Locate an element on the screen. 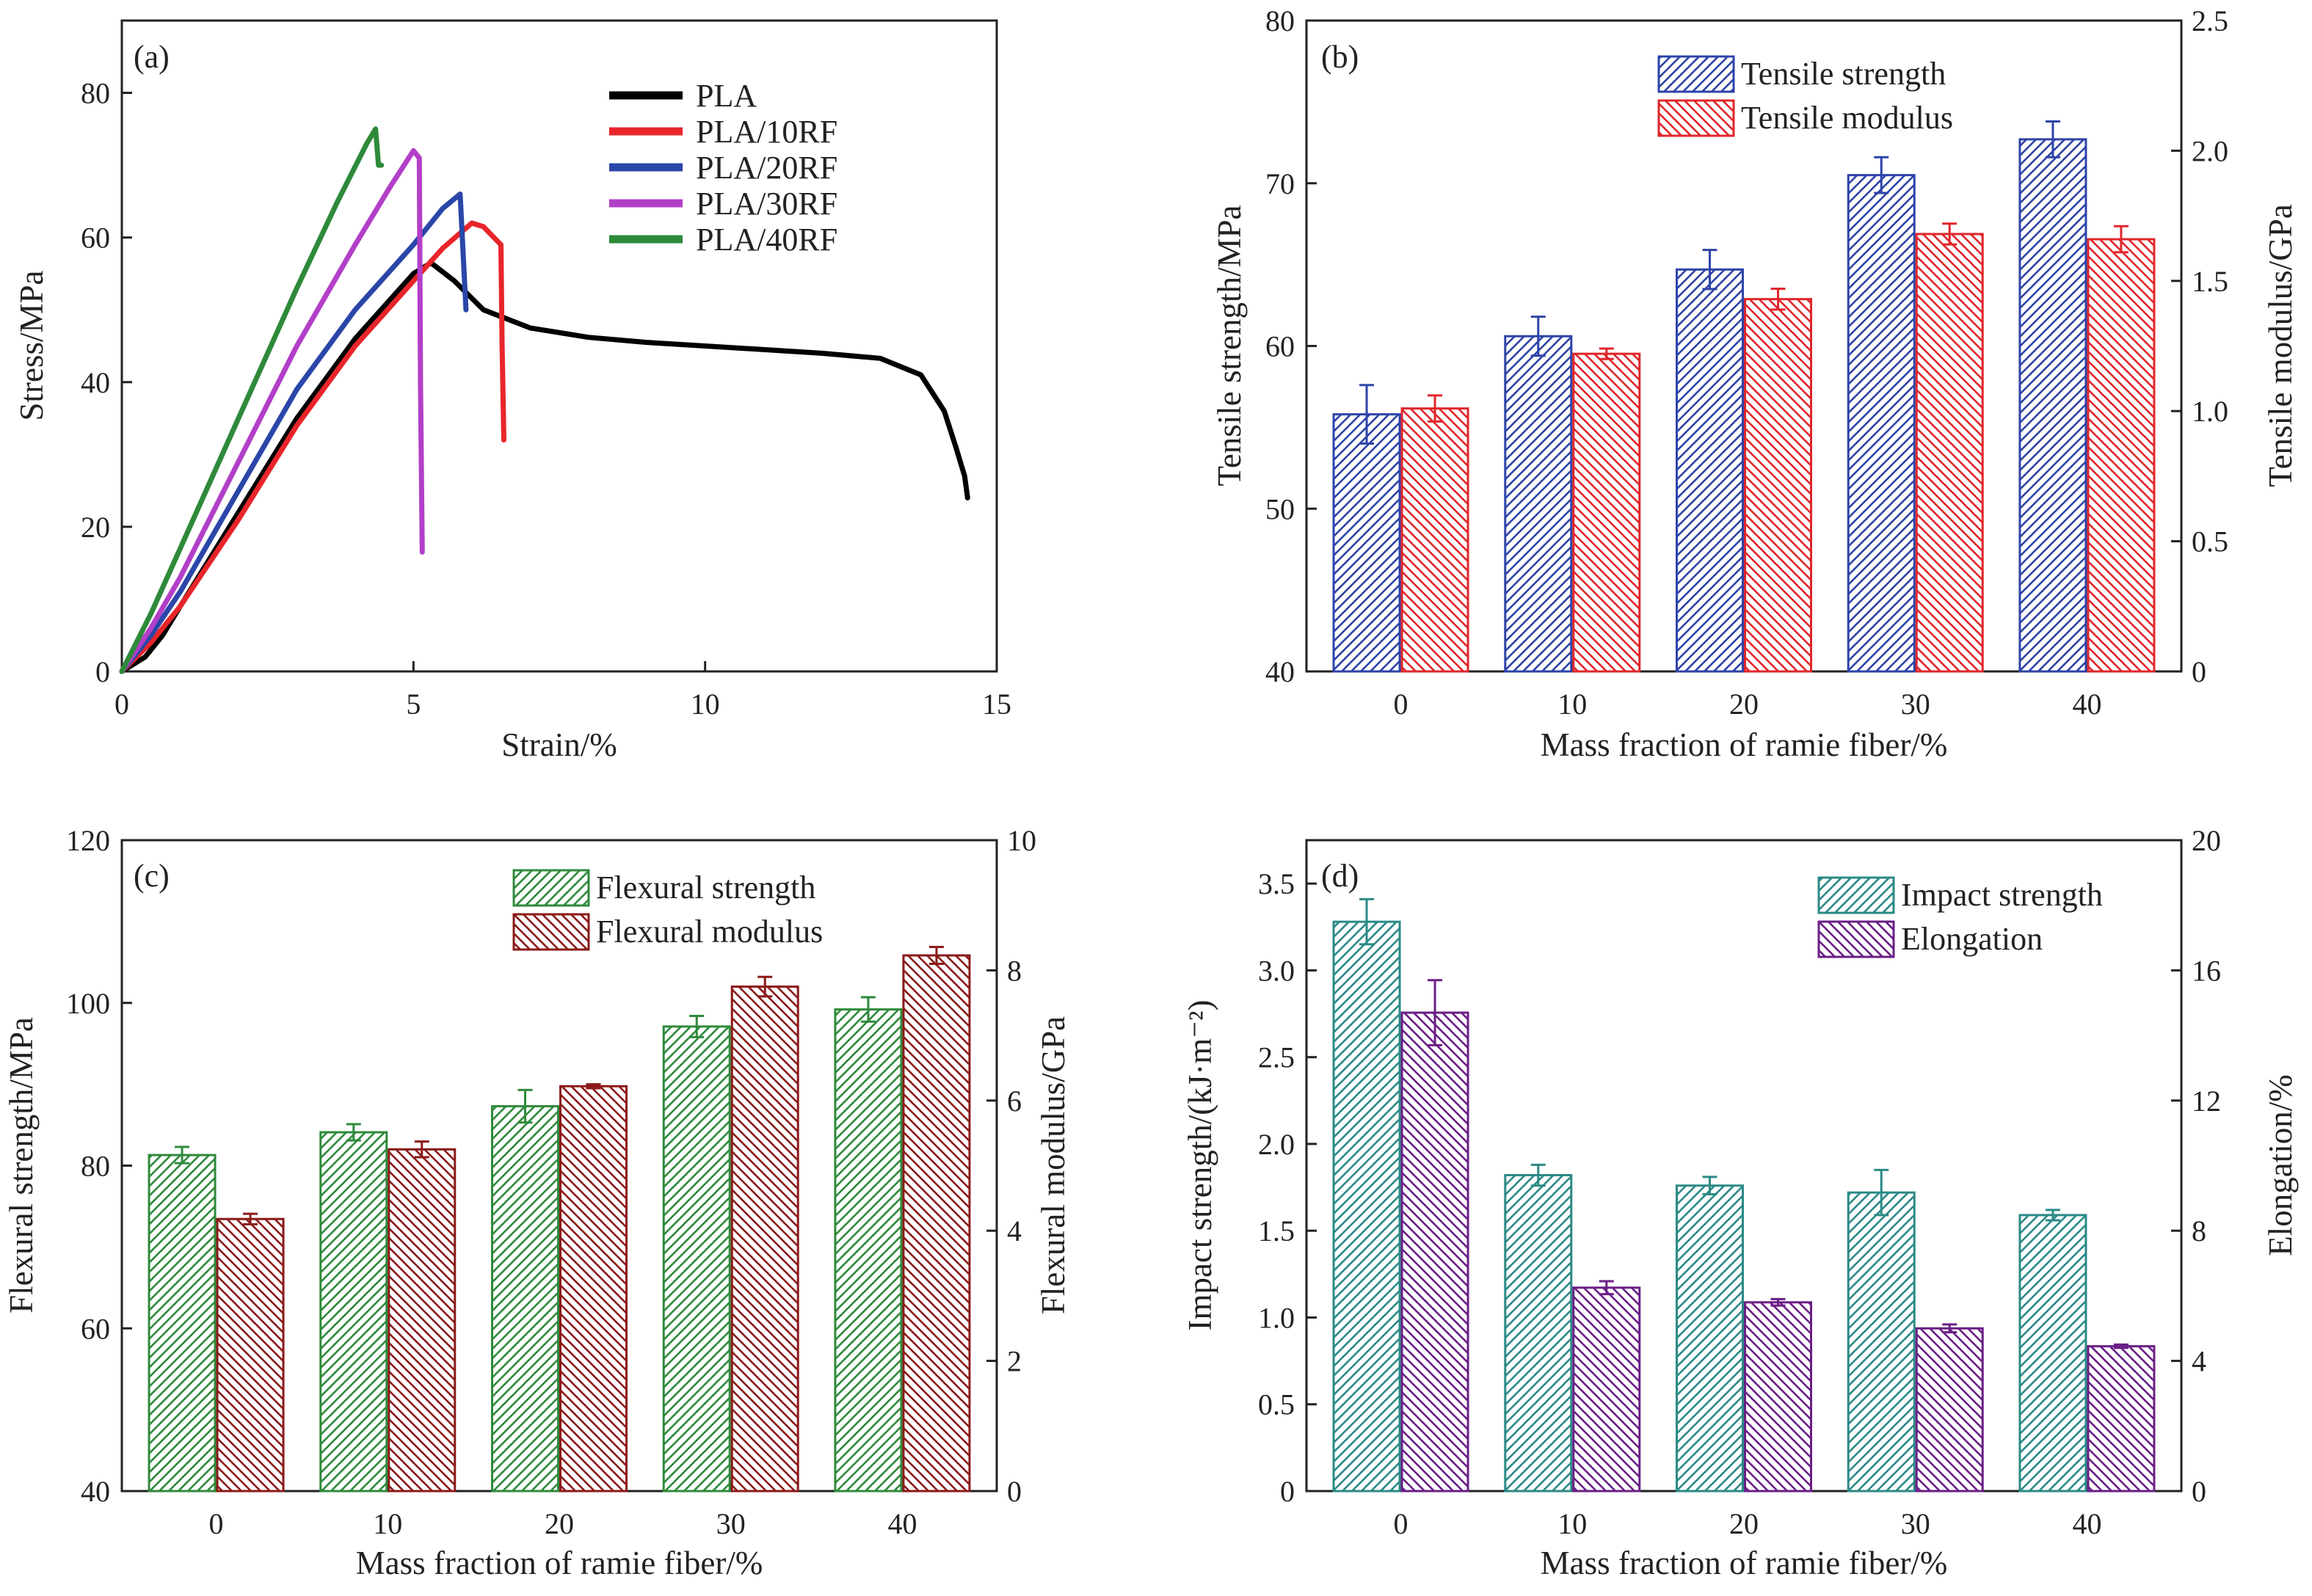 Image resolution: width=2312 pixels, height=1596 pixels. panel-a-y-tick-label: 40 is located at coordinates (95, 382).